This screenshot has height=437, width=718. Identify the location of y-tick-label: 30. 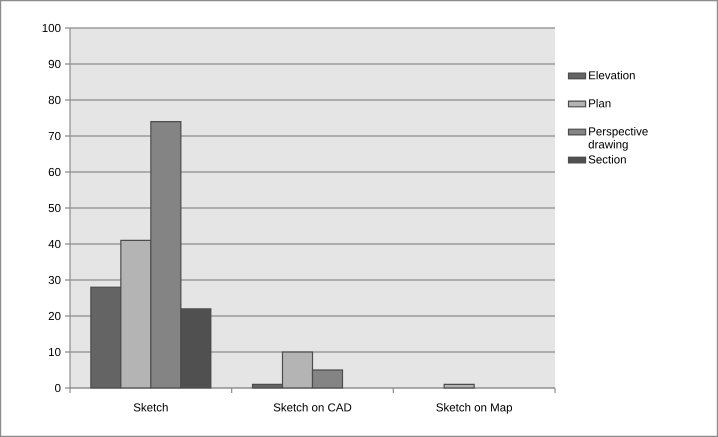
(54, 280).